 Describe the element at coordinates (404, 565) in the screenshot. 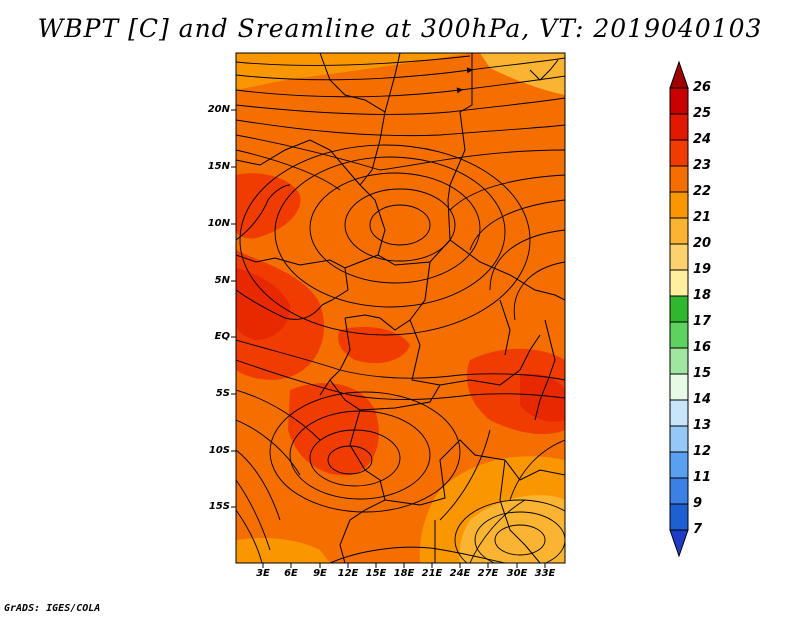

I see `lon-ticks` at that location.